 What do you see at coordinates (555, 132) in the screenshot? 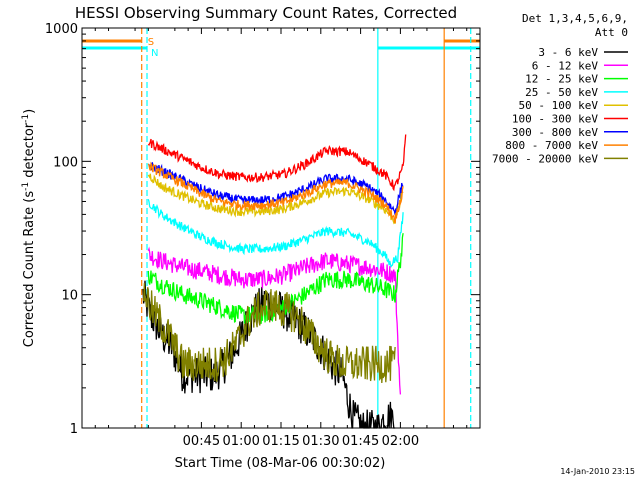
I see `legend-label: 300 - 800 keV` at bounding box center [555, 132].